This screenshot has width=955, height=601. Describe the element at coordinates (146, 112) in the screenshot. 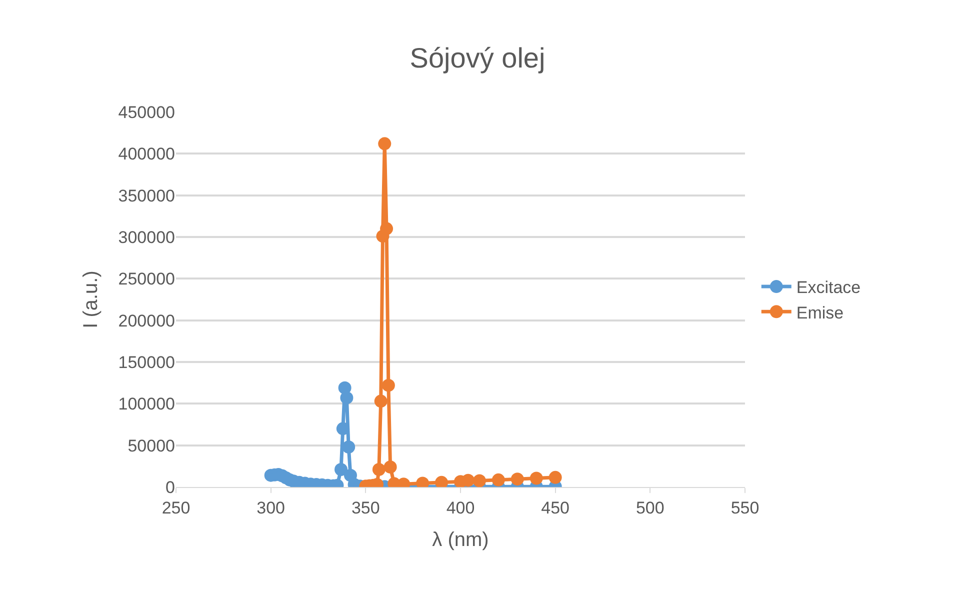

I see `y-tick-label: 450000` at that location.